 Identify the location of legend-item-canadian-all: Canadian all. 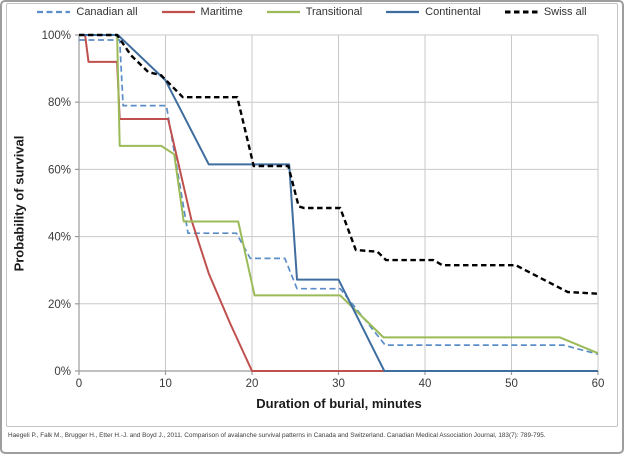
(87, 12).